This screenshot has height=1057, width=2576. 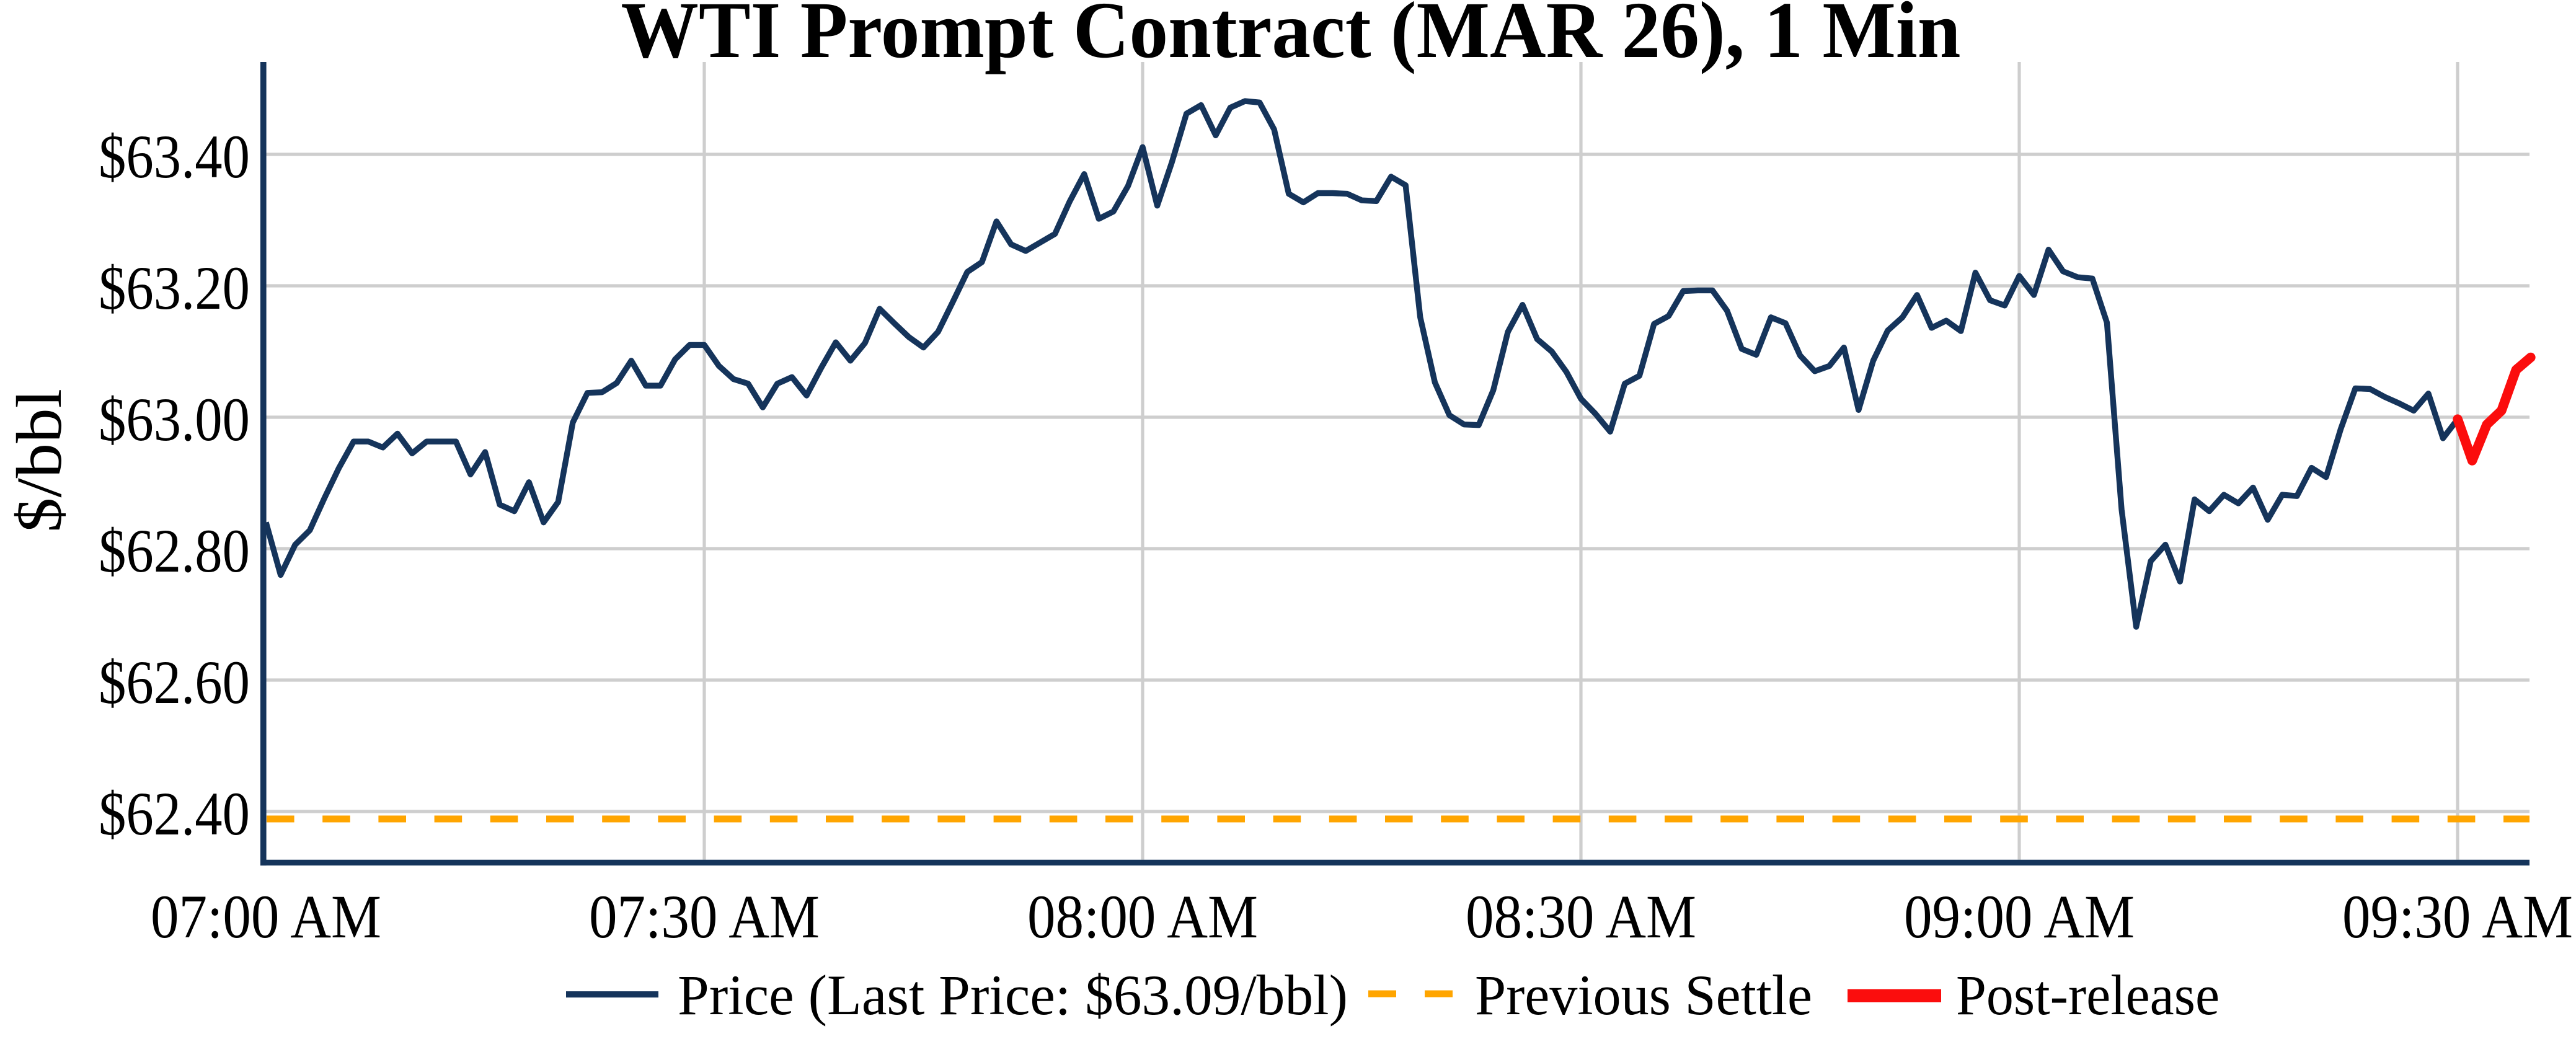 What do you see at coordinates (1142, 916) in the screenshot?
I see `svg-text: 08:00 AM` at bounding box center [1142, 916].